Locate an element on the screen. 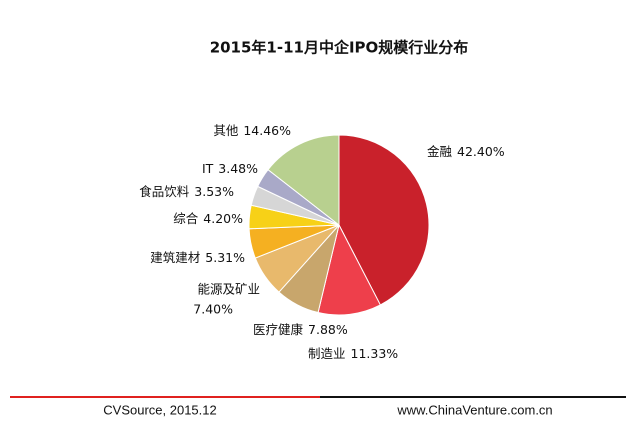 The width and height of the screenshot is (638, 426). slice-category: 制造业 is located at coordinates (327, 353).